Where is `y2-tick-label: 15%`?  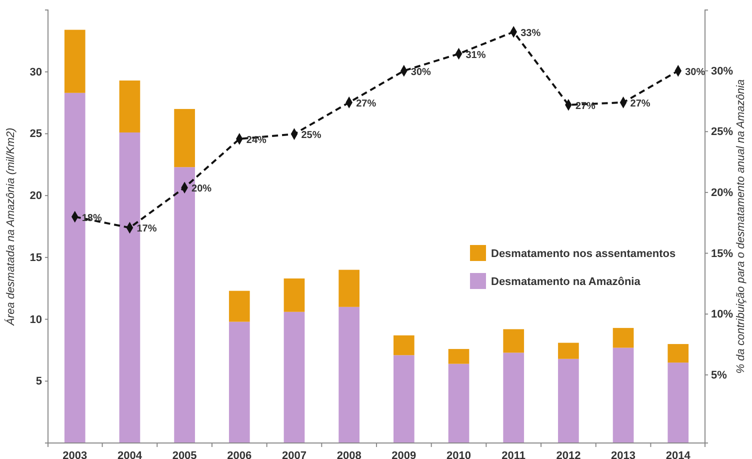
y2-tick-label: 15% is located at coordinates (722, 254).